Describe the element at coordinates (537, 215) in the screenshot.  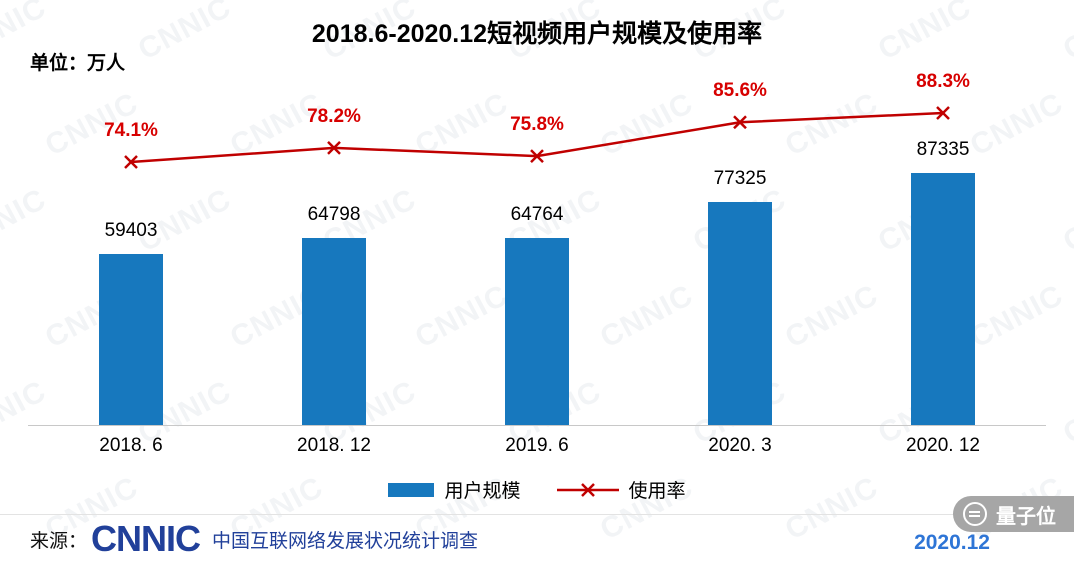
I see `bar-value-label: 64764` at that location.